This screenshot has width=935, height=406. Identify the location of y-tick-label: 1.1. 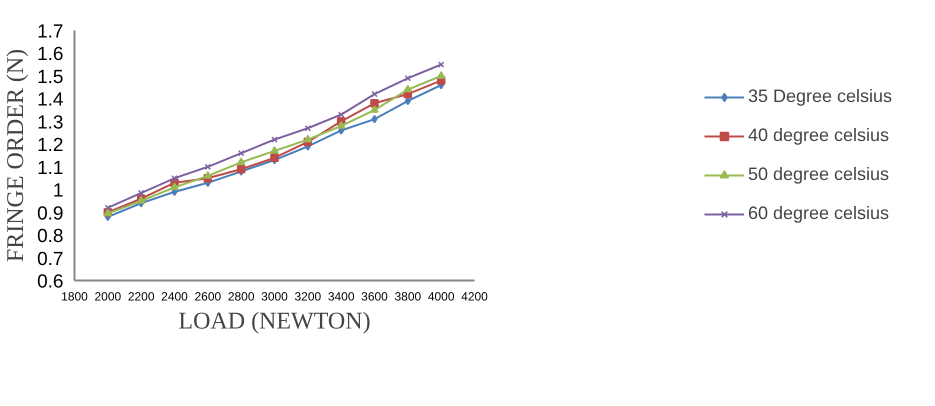
(50, 168).